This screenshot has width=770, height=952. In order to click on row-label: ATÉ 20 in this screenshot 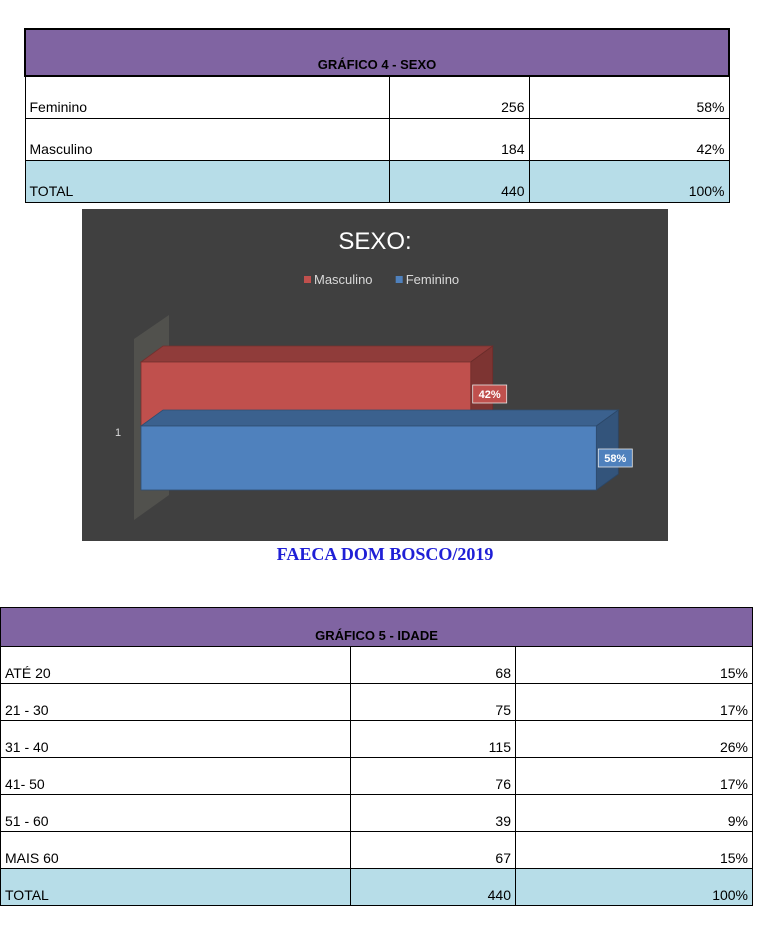, I will do `click(175, 665)`.